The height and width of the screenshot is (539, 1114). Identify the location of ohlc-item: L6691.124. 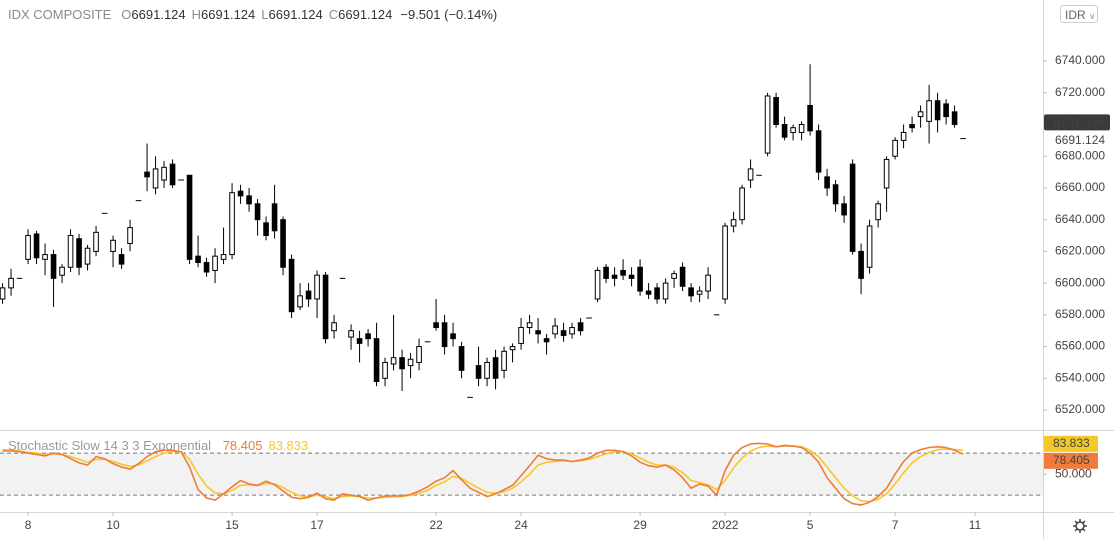
(291, 14).